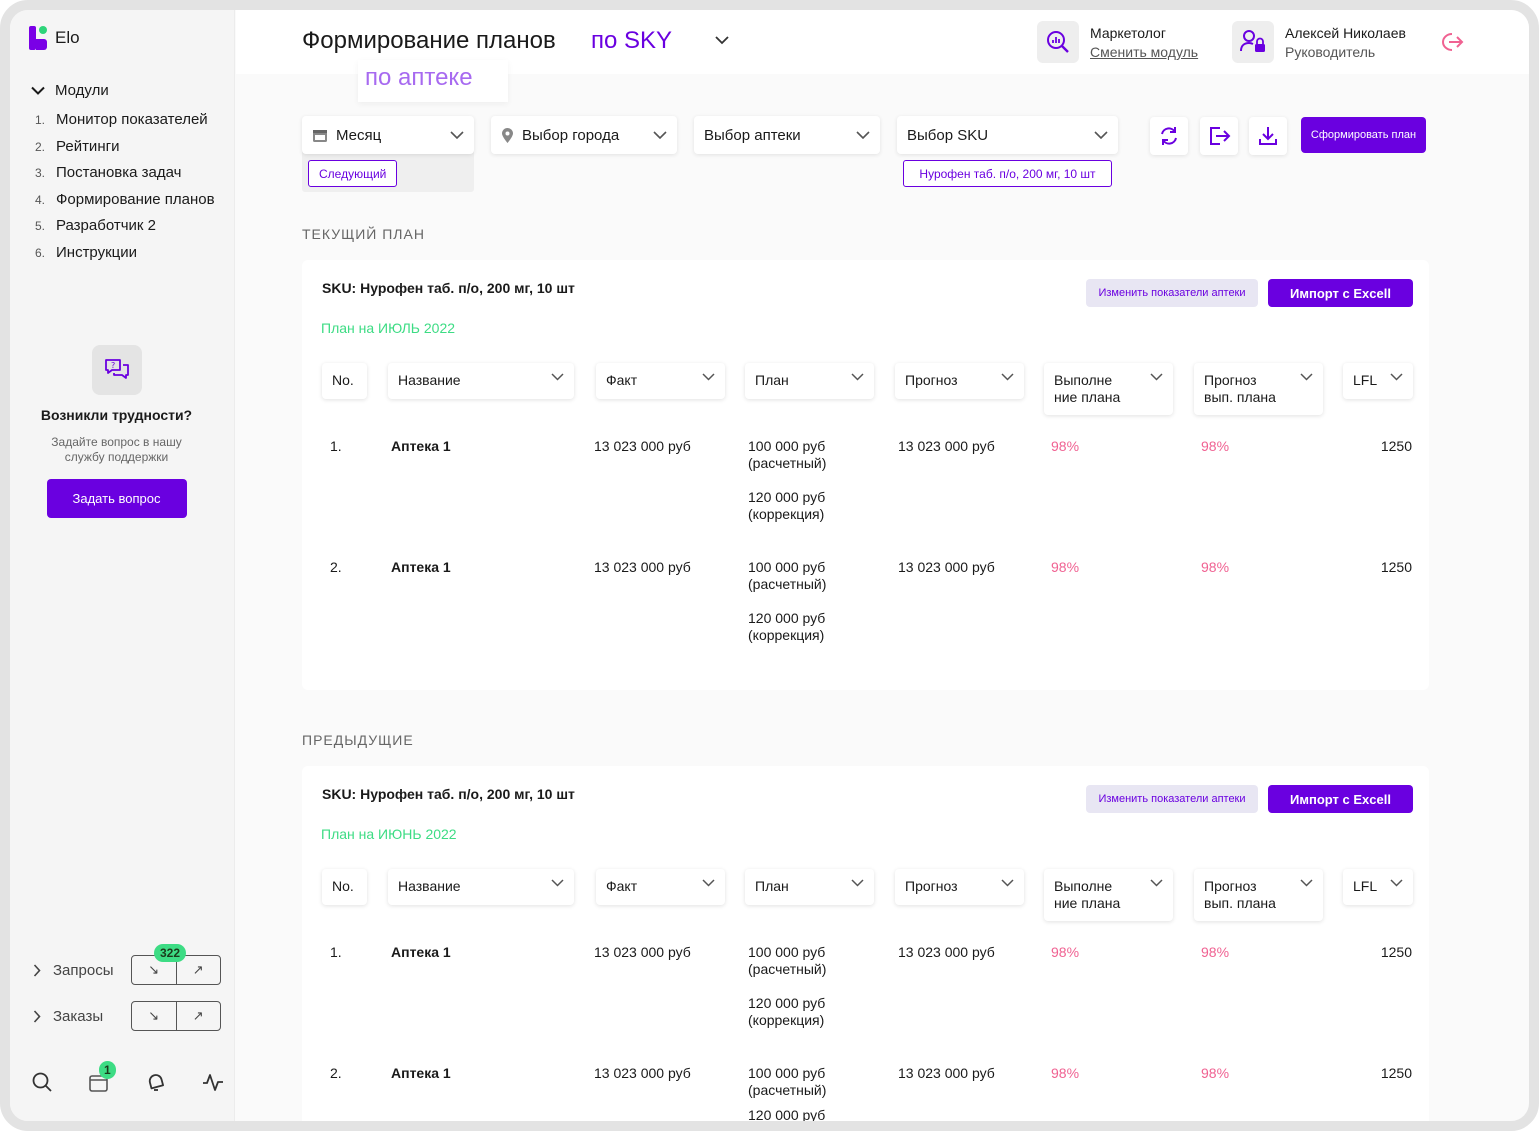 This screenshot has height=1131, width=1539. I want to click on module-item-monitor: 1. Монитор показателей, so click(125, 124).